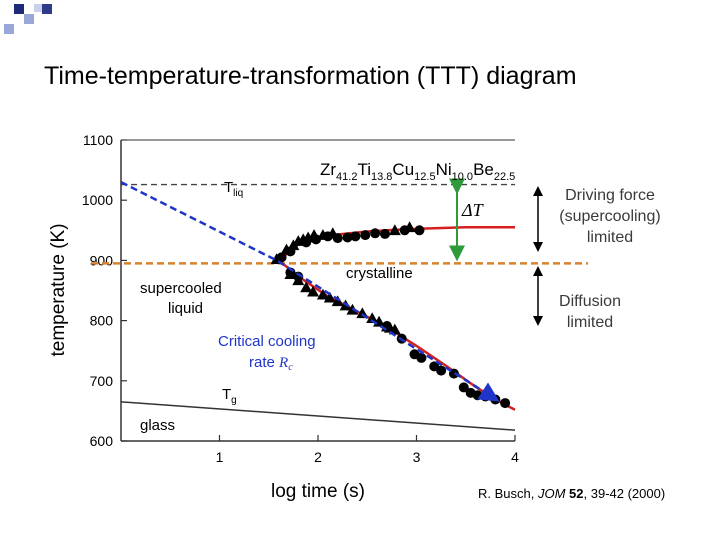 This screenshot has height=540, width=720. I want to click on x-tick-label-0: 1, so click(220, 457).